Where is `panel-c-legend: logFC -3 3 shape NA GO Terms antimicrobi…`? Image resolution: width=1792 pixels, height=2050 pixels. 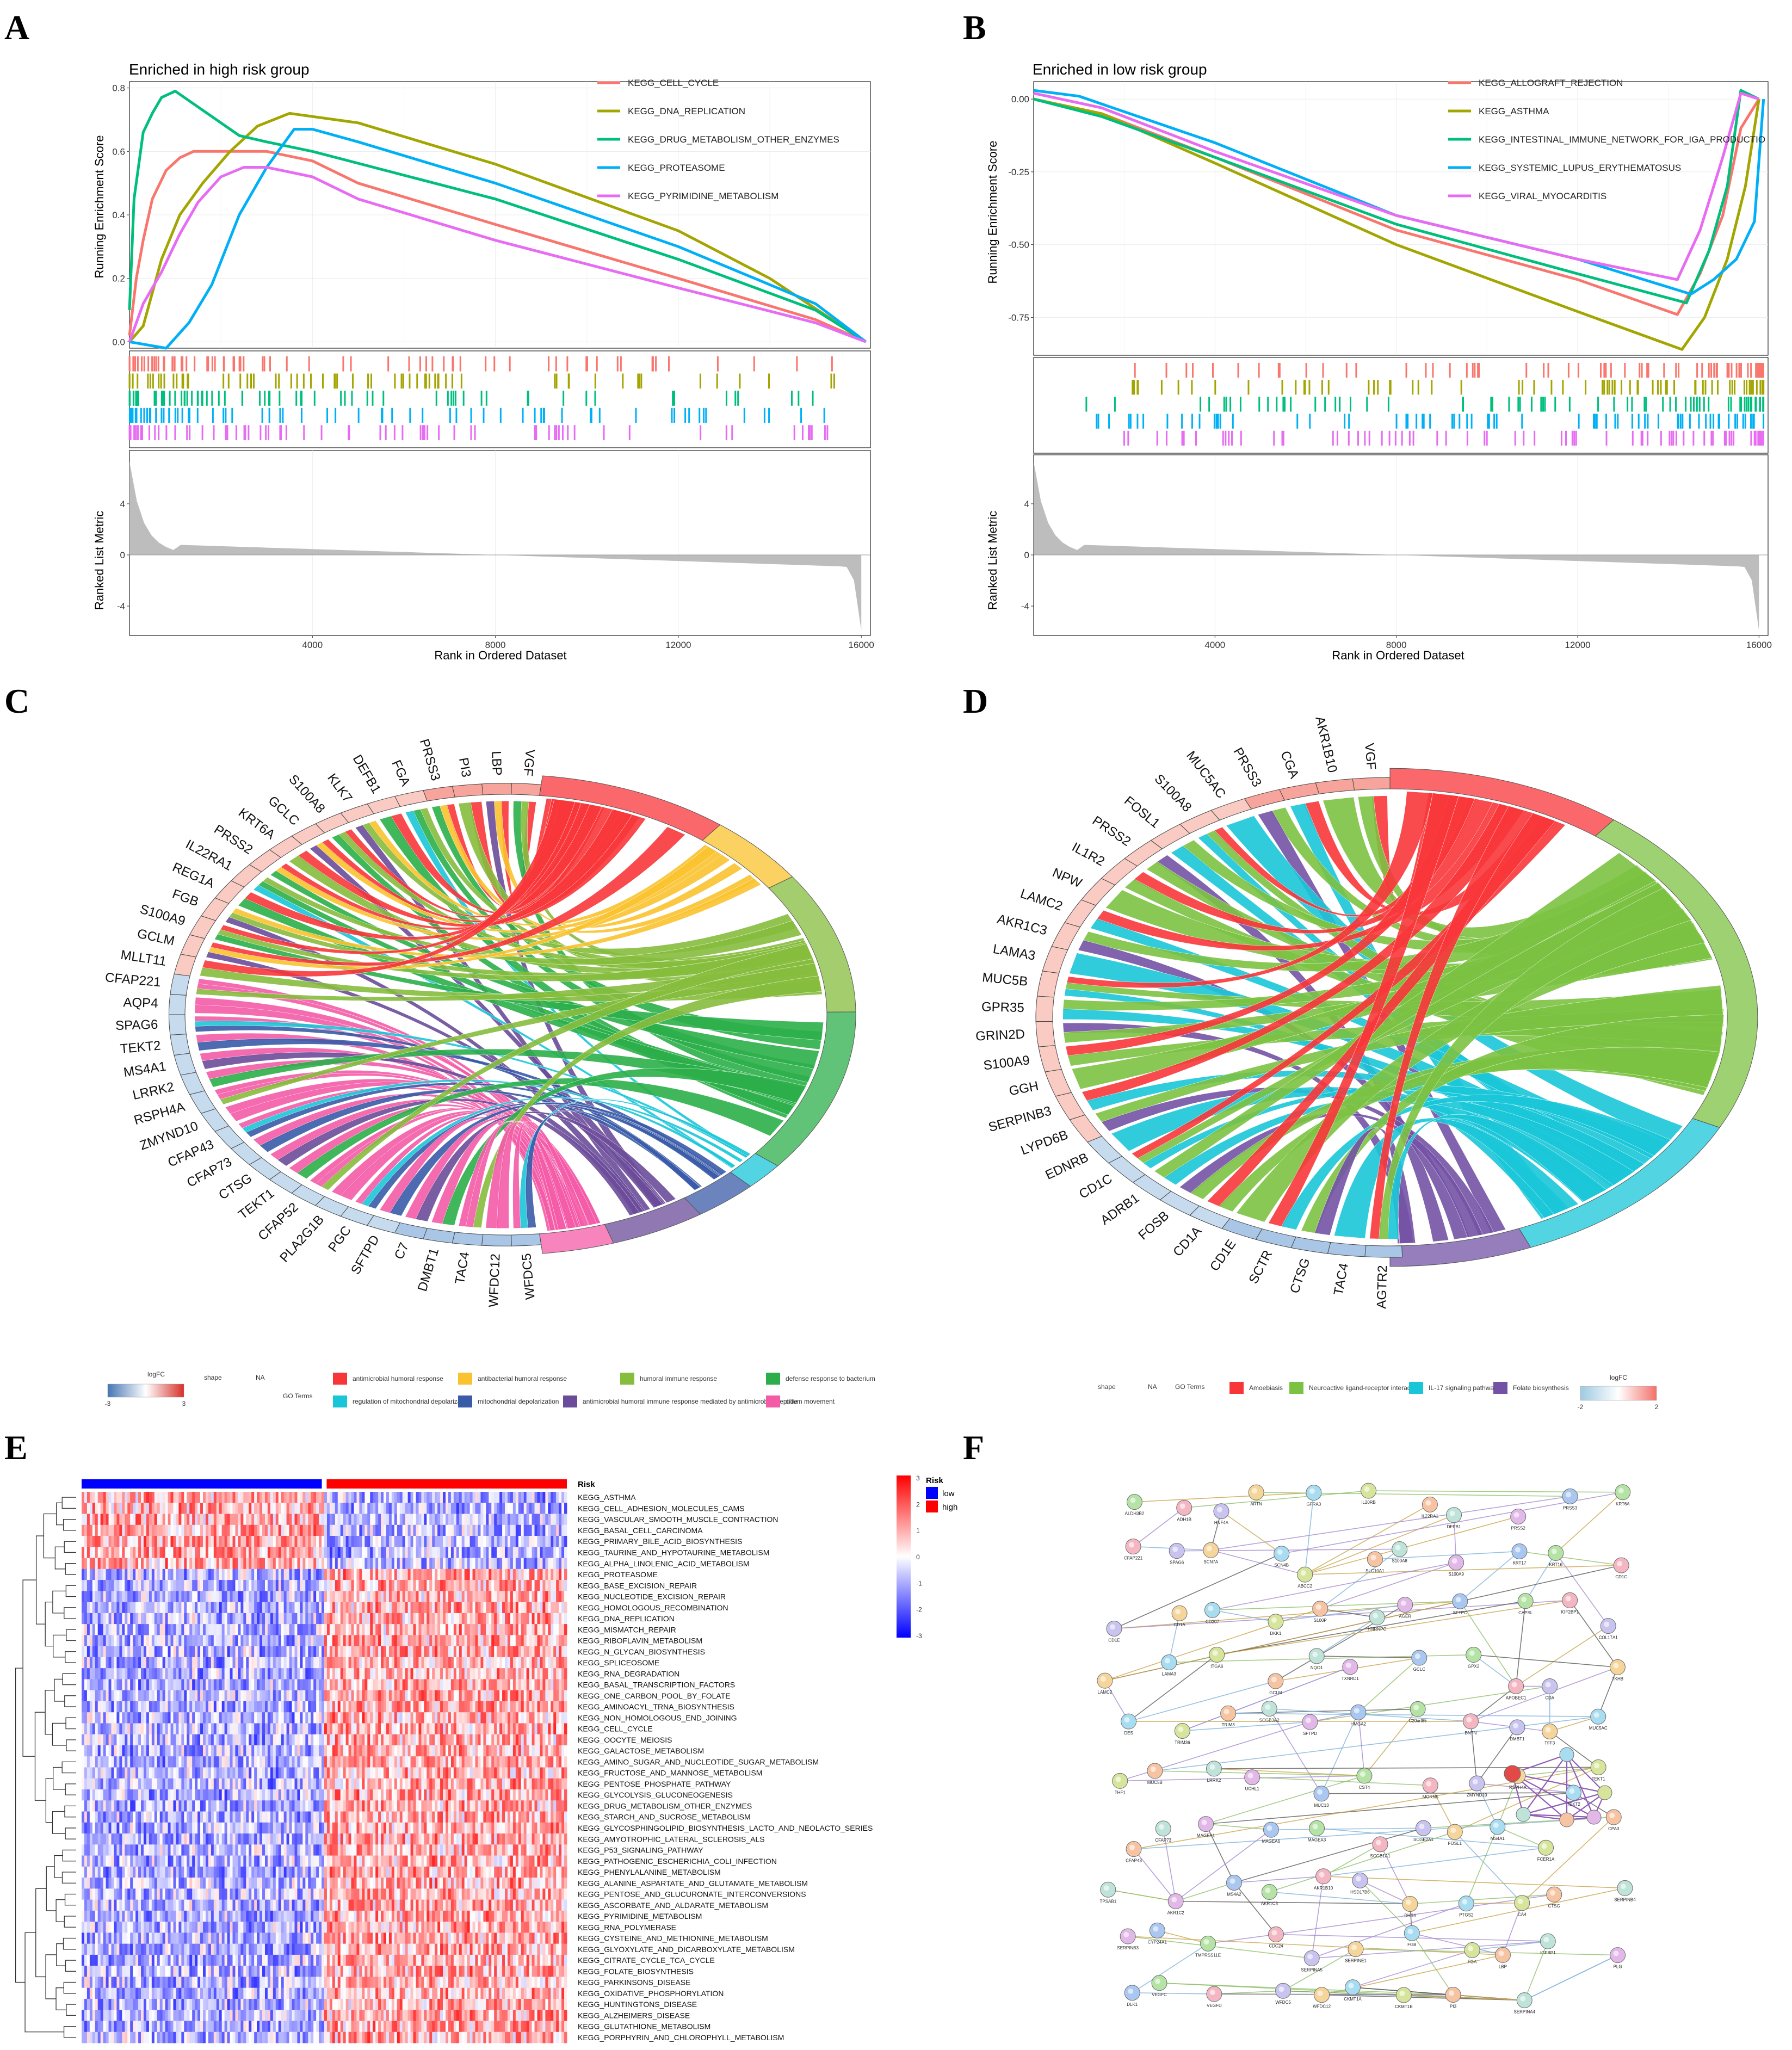 panel-c-legend: logFC -3 3 shape NA GO Terms antimicrobi… is located at coordinates (490, 1389).